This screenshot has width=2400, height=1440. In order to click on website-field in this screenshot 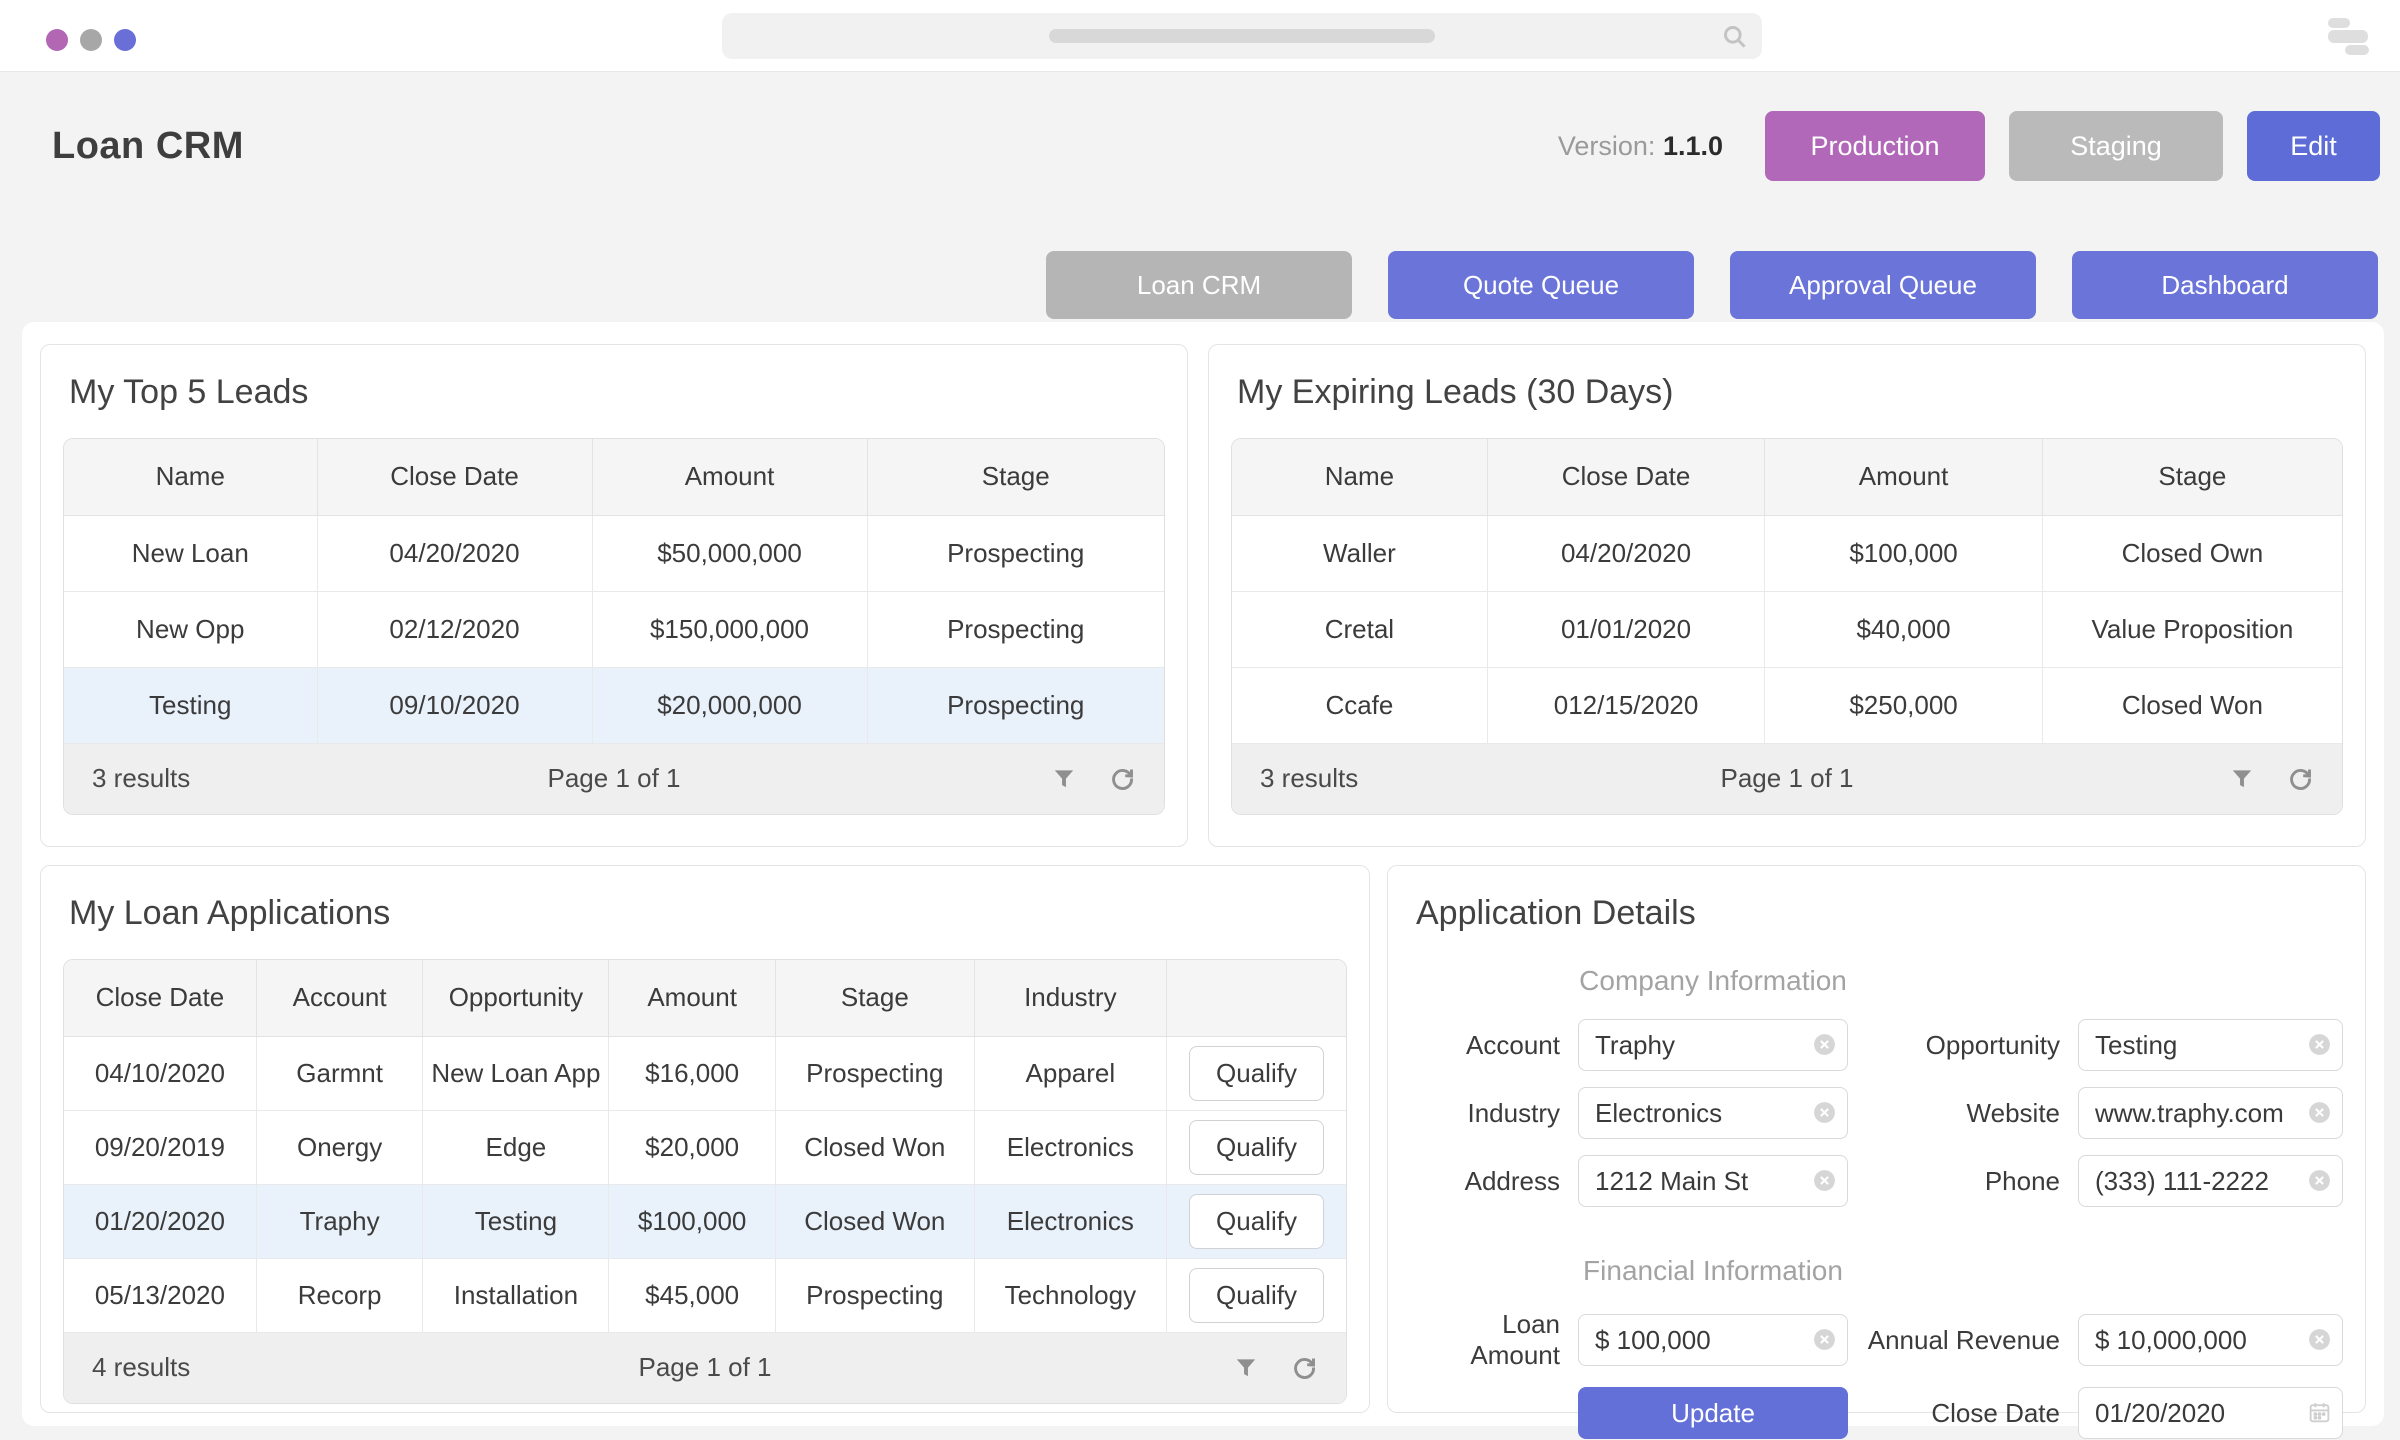, I will do `click(2210, 1113)`.